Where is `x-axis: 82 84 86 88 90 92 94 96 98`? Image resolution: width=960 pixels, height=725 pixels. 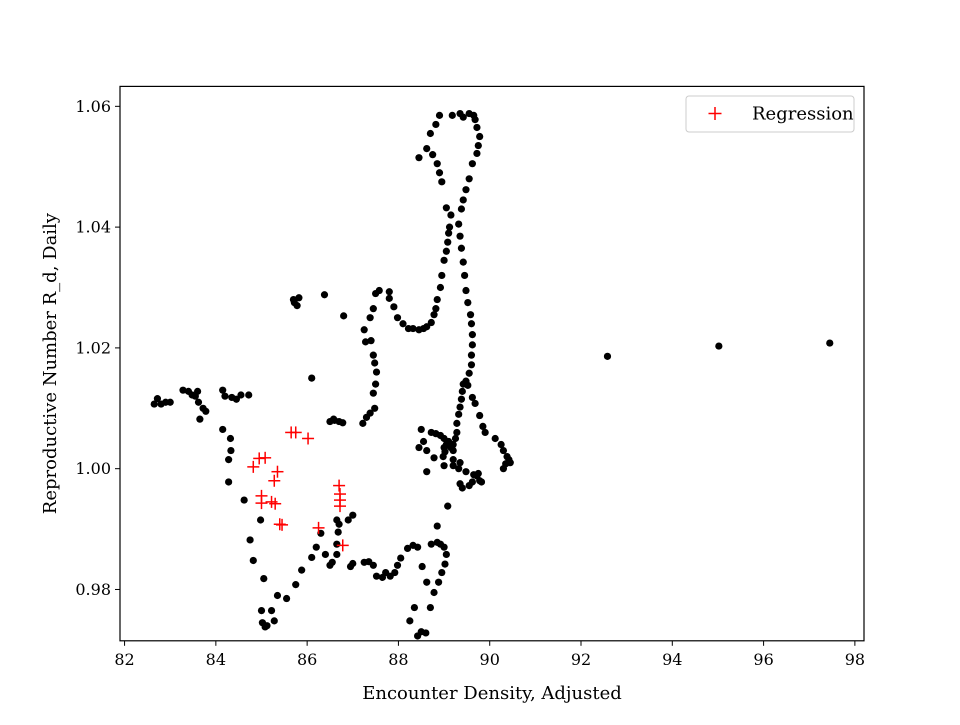 x-axis: 82 84 86 88 90 92 94 96 98 is located at coordinates (489, 654).